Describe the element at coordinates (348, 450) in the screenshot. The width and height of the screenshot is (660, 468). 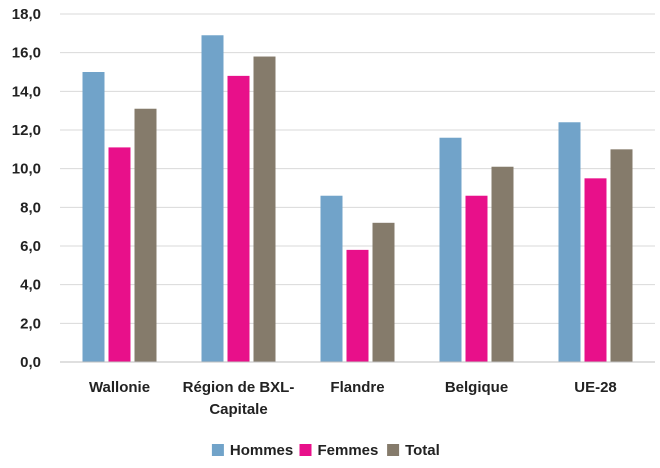
I see `legend-label-femmes: Femmes` at that location.